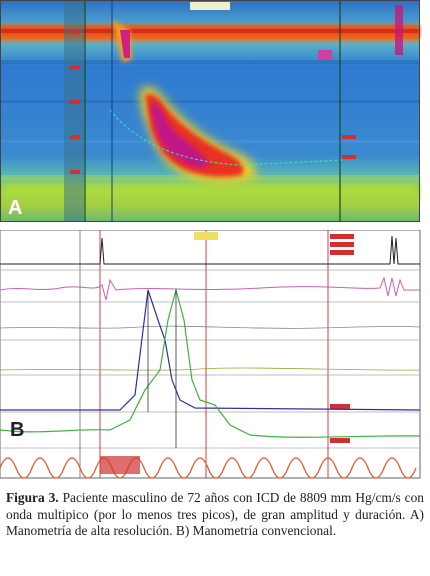 The width and height of the screenshot is (430, 576). Describe the element at coordinates (399, 30) in the screenshot. I see `right-artifact` at that location.